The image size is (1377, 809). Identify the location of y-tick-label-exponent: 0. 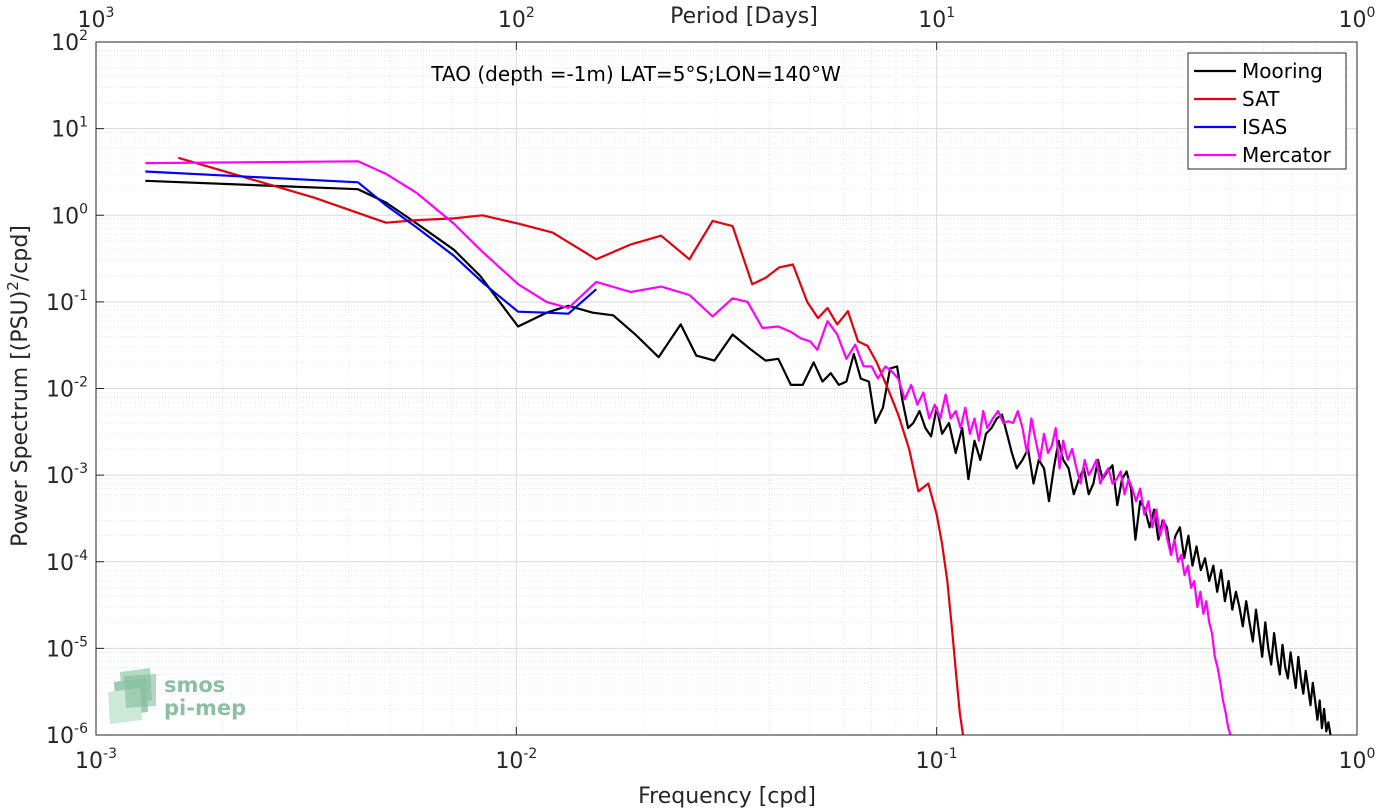
(83, 209).